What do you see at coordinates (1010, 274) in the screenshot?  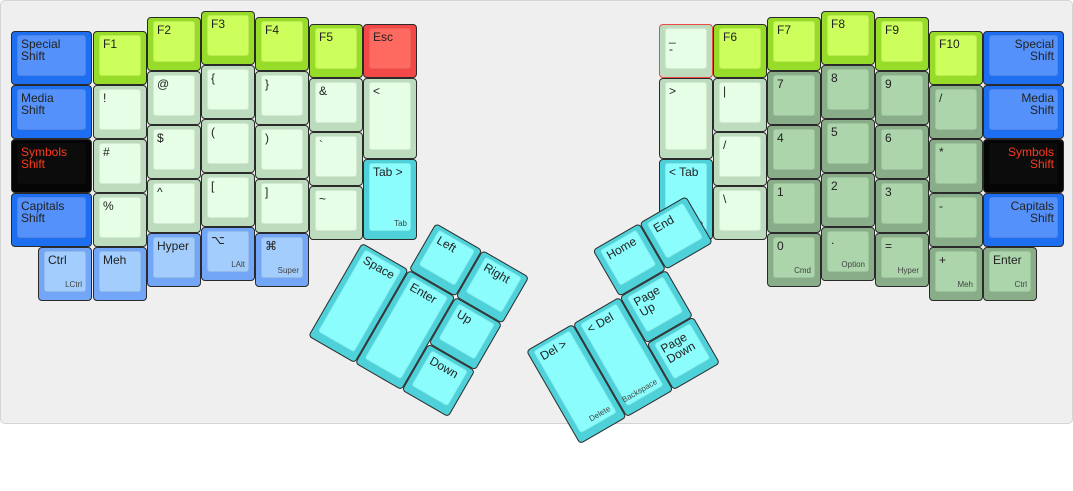 I see `key-enter: Enter Ctrl` at bounding box center [1010, 274].